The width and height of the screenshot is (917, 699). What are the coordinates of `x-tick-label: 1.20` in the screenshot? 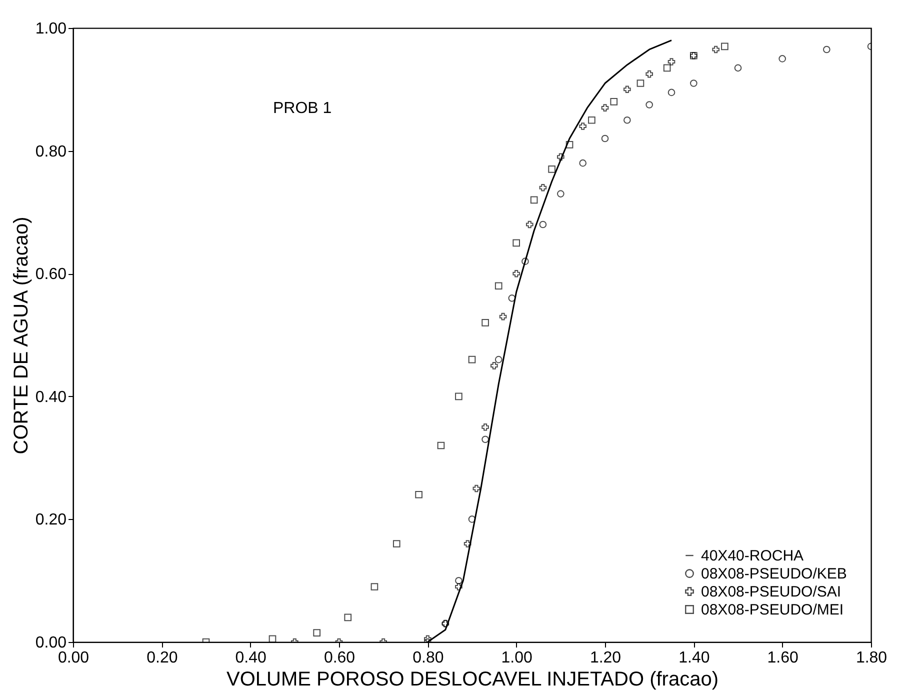 It's located at (606, 658).